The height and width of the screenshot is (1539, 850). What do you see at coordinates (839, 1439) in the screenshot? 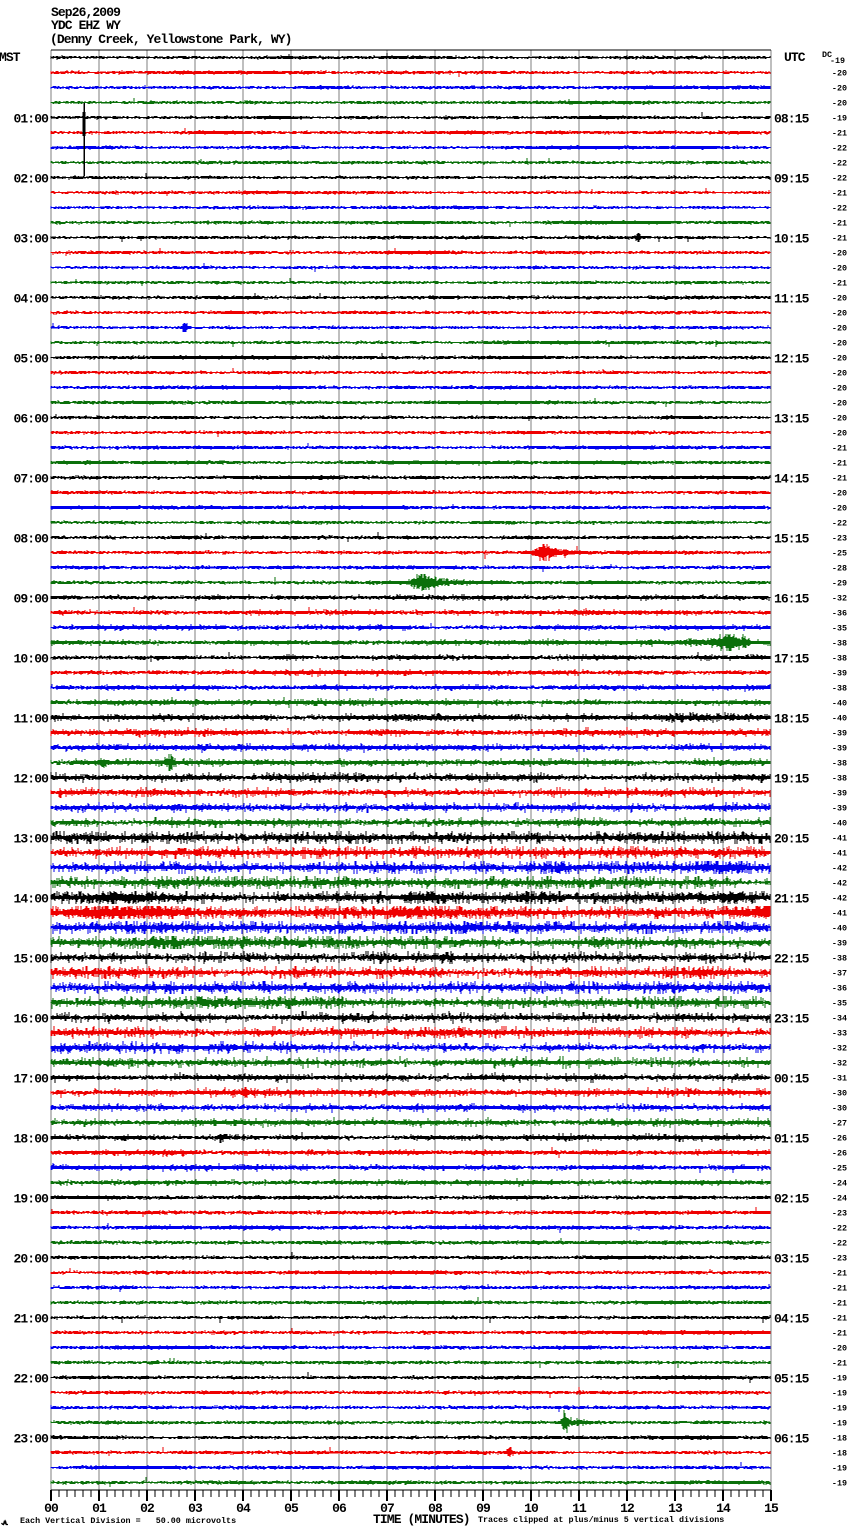
I see `svg-text: -18` at bounding box center [839, 1439].